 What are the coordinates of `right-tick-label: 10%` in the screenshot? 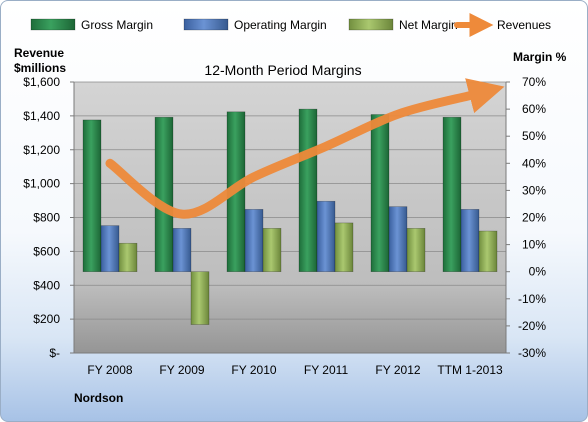 It's located at (534, 245).